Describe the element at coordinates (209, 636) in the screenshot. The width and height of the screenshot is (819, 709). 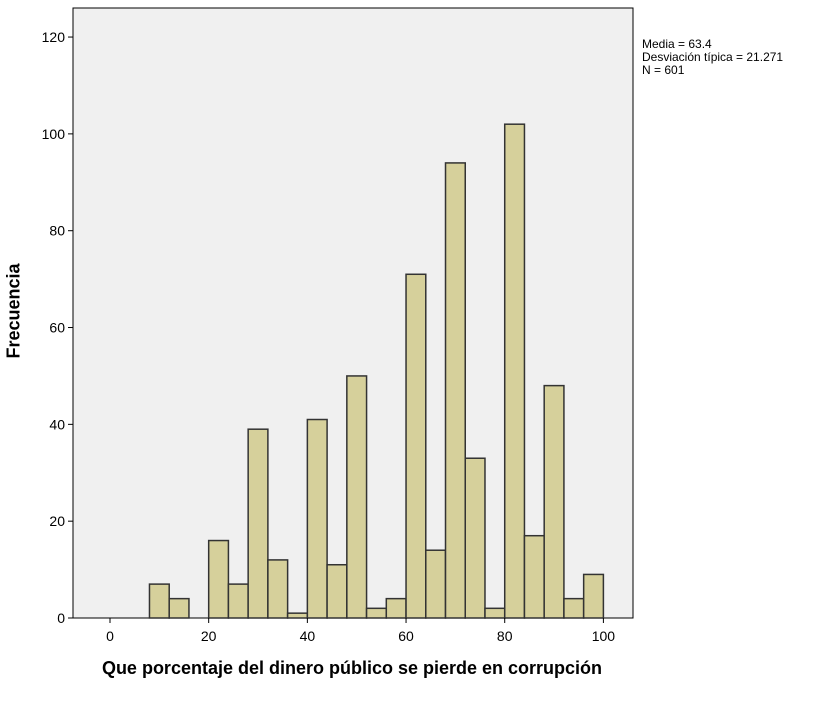
I see `x-tick-label: 20` at that location.